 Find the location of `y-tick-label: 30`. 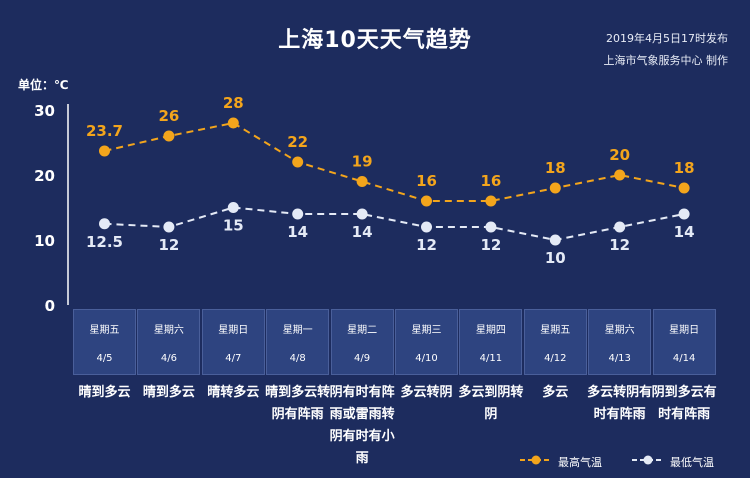

y-tick-label: 30 is located at coordinates (44, 111).